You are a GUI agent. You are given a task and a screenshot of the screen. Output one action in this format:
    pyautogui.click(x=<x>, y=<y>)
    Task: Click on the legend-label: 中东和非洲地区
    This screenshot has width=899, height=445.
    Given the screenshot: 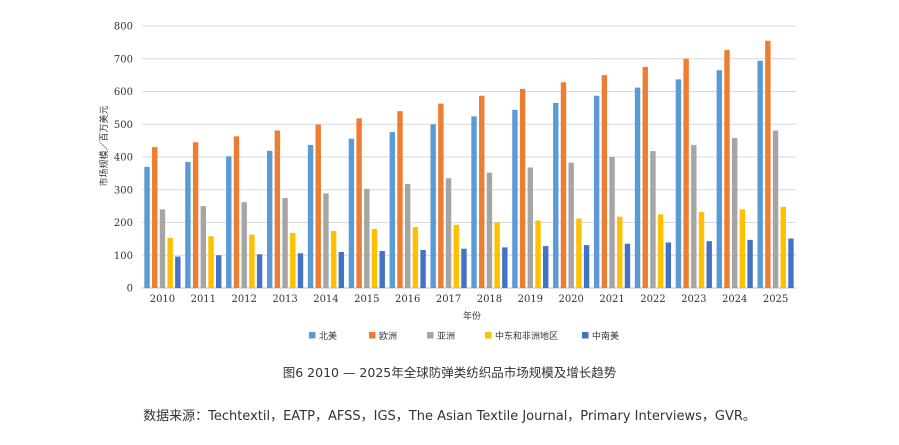 What is the action you would take?
    pyautogui.click(x=526, y=336)
    